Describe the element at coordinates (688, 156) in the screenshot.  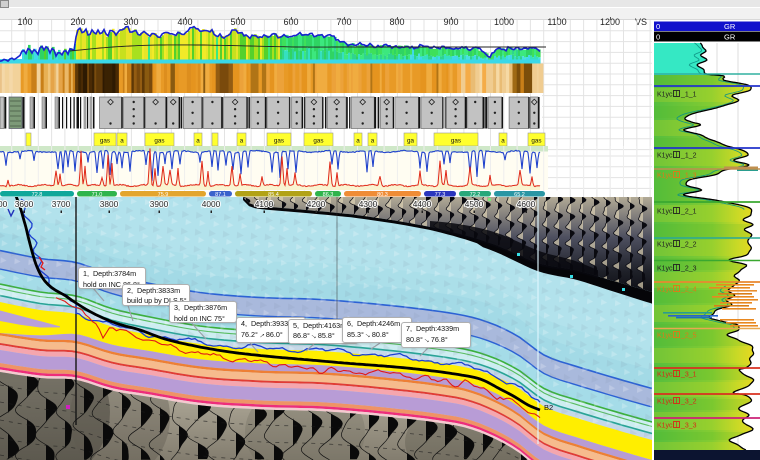
I see `svg-text: _1_2` at that location.